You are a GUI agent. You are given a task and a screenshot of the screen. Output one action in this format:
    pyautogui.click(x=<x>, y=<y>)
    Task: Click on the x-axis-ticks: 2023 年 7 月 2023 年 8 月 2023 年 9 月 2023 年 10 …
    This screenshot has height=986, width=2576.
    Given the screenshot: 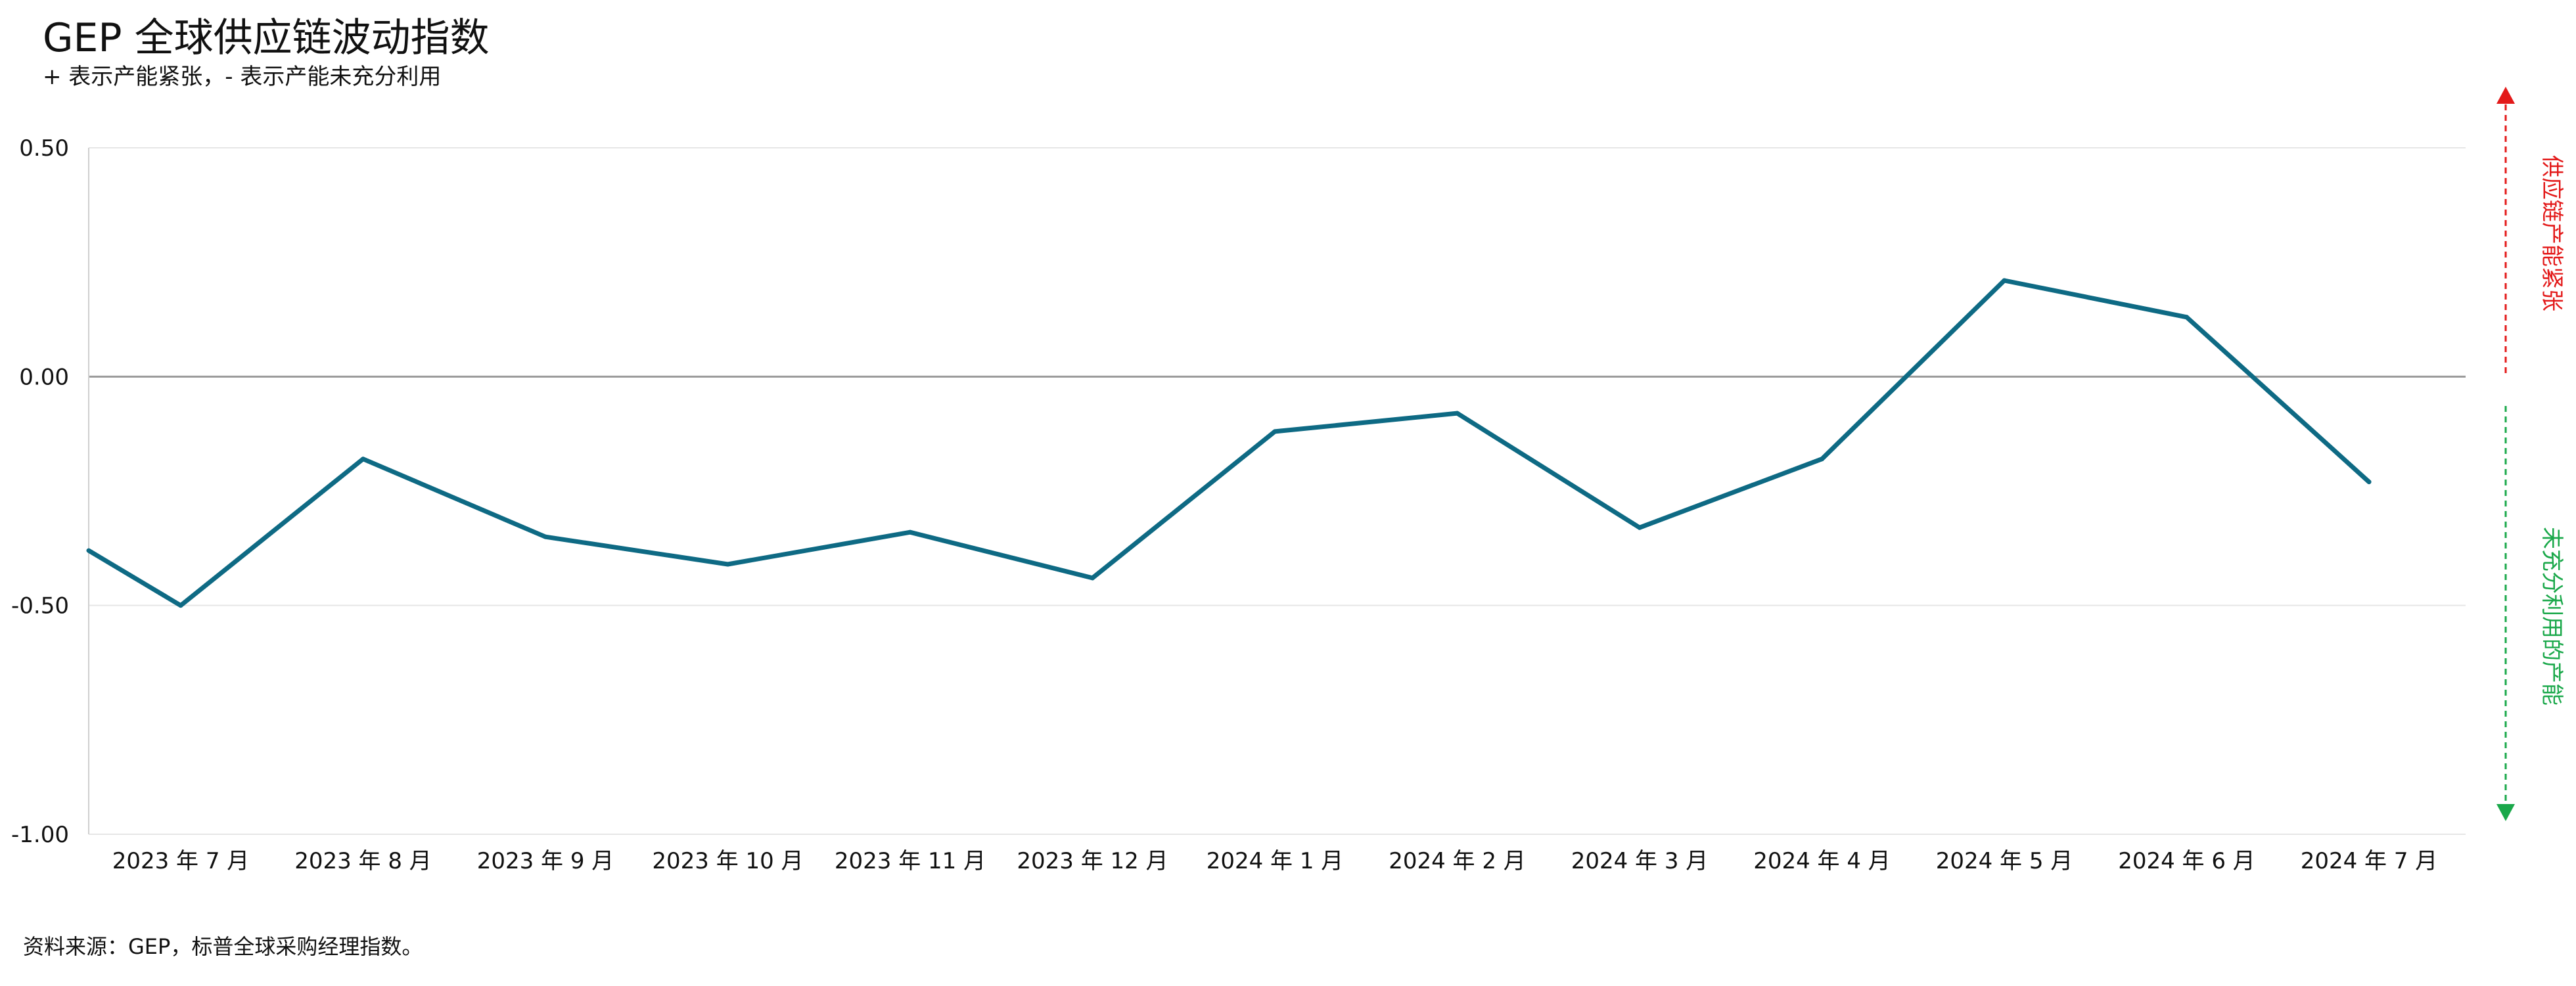 What is the action you would take?
    pyautogui.click(x=1275, y=861)
    